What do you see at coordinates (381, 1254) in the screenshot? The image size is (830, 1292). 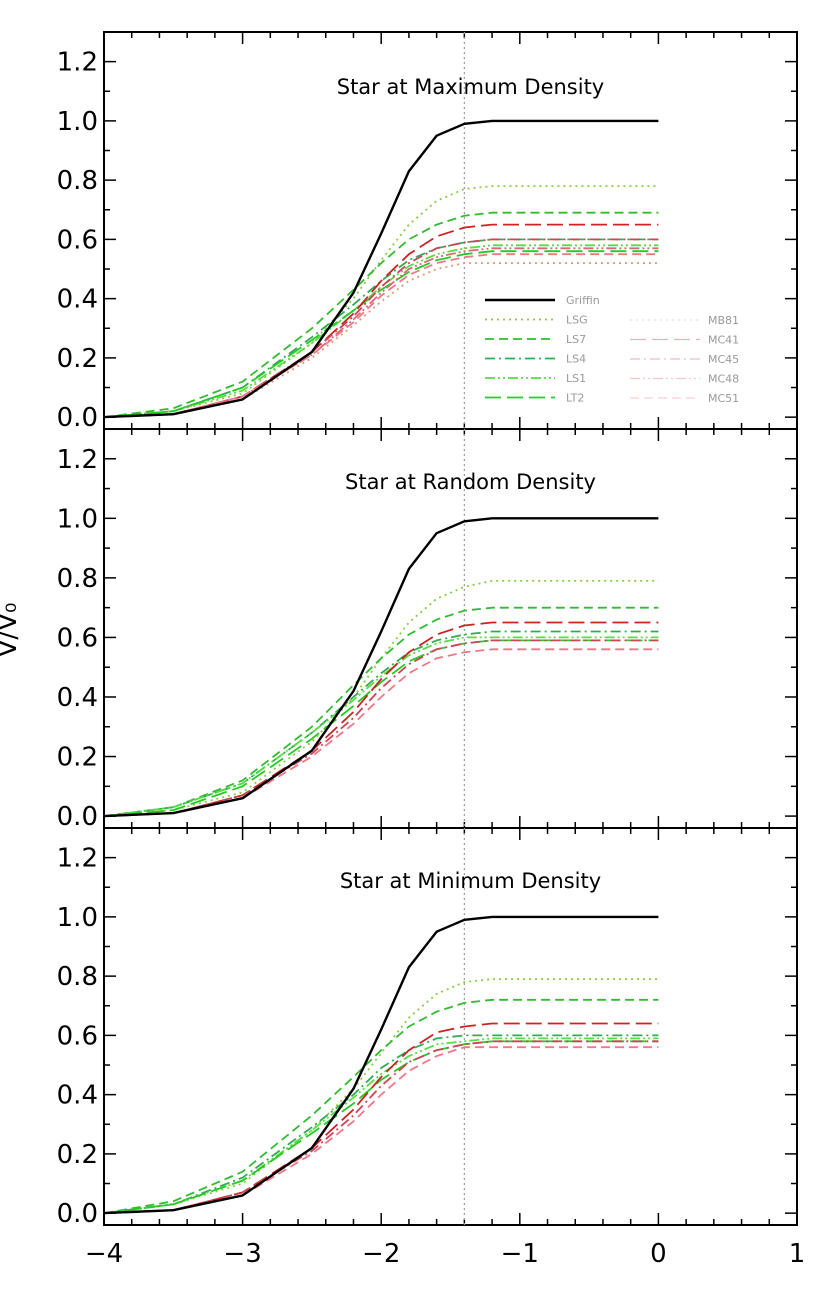 I see `x-tick-label: −2` at bounding box center [381, 1254].